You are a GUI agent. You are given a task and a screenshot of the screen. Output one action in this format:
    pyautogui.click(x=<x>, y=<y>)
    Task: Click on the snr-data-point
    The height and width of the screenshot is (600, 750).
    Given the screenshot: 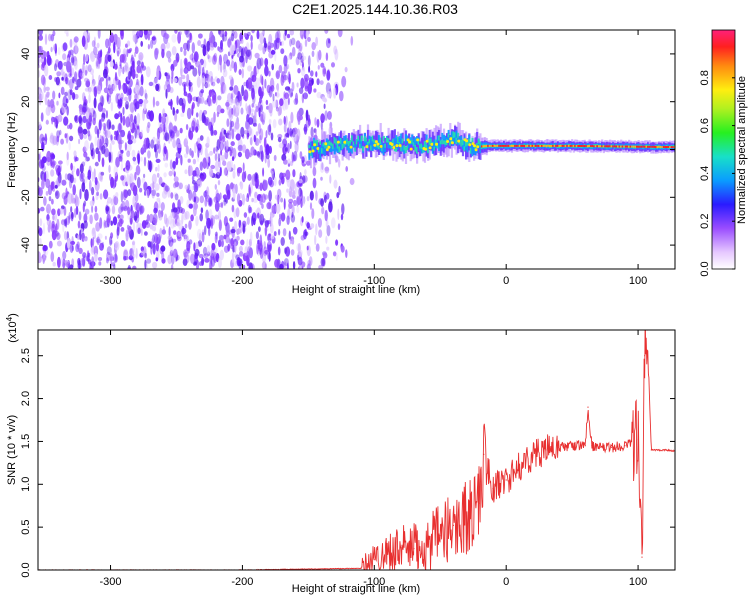 What is the action you would take?
    pyautogui.click(x=387, y=551)
    